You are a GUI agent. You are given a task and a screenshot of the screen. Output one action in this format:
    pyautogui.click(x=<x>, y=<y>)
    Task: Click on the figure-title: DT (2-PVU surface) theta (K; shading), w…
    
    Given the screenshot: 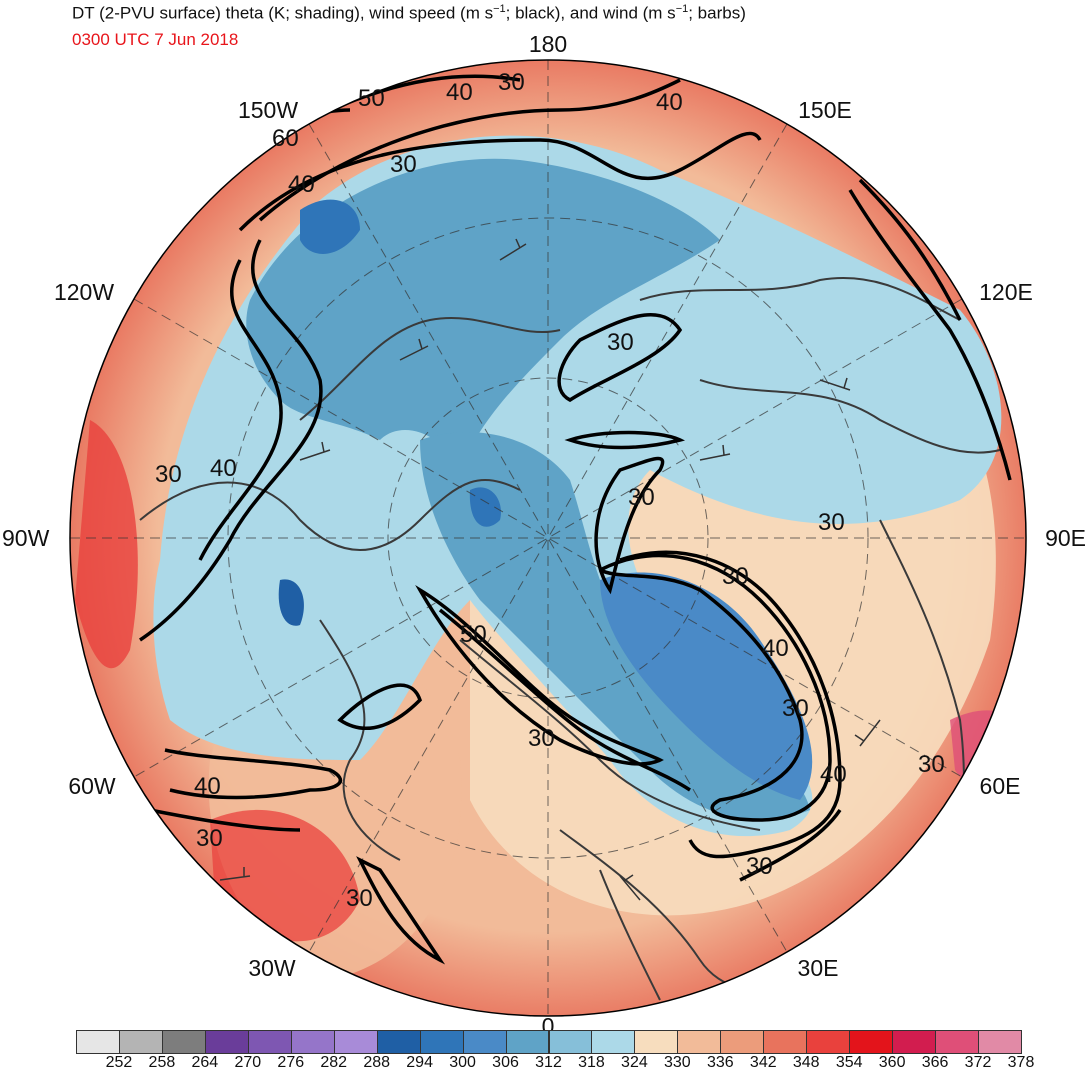 What is the action you would take?
    pyautogui.click(x=409, y=13)
    